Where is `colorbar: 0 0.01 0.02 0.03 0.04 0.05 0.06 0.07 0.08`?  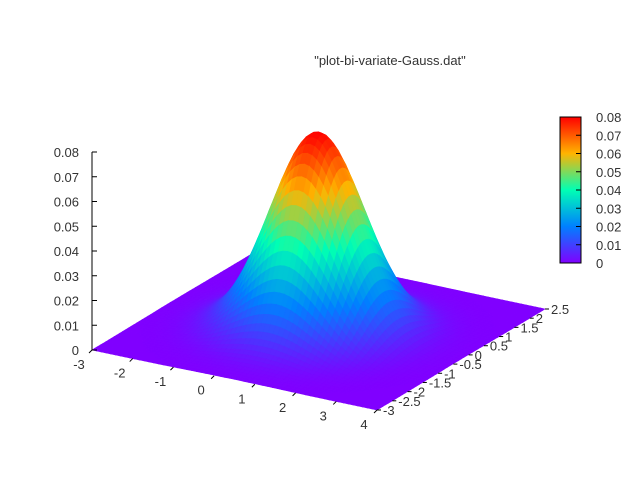 colorbar: 0 0.01 0.02 0.03 0.04 0.05 0.06 0.07 0.08 is located at coordinates (590, 190).